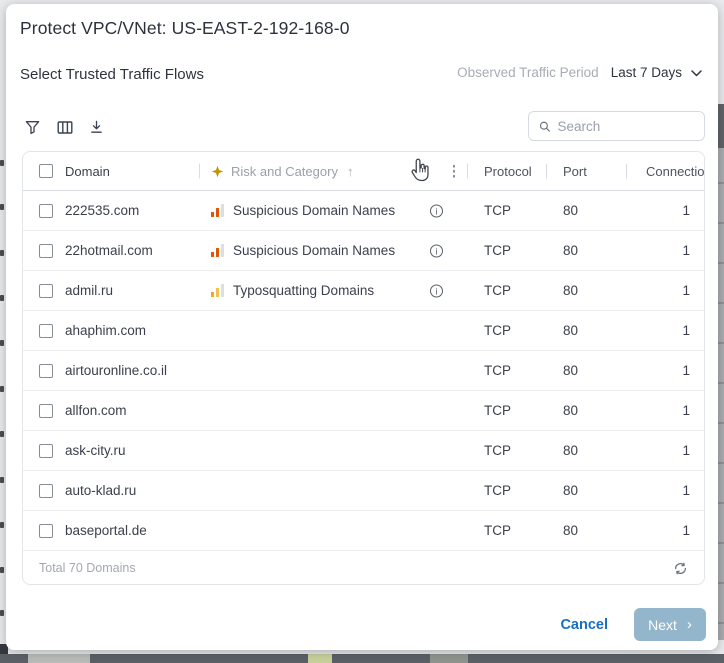 The width and height of the screenshot is (724, 663). I want to click on header-select-cell, so click(44, 171).